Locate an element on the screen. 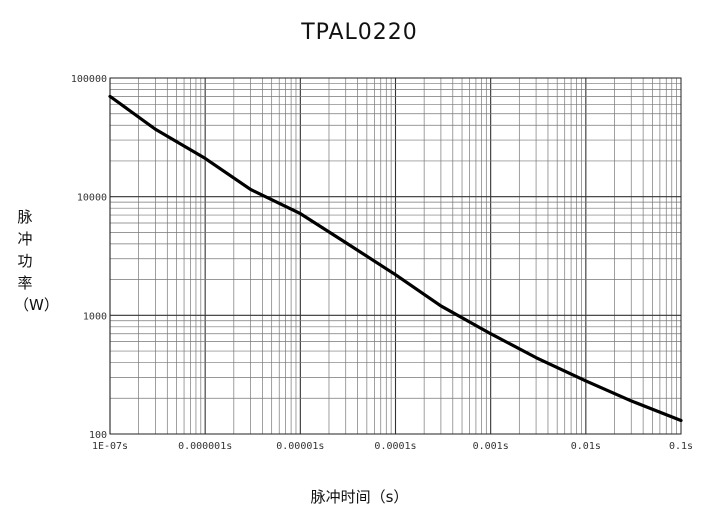  x-axis-label: 脉冲时间（s） is located at coordinates (359, 497).